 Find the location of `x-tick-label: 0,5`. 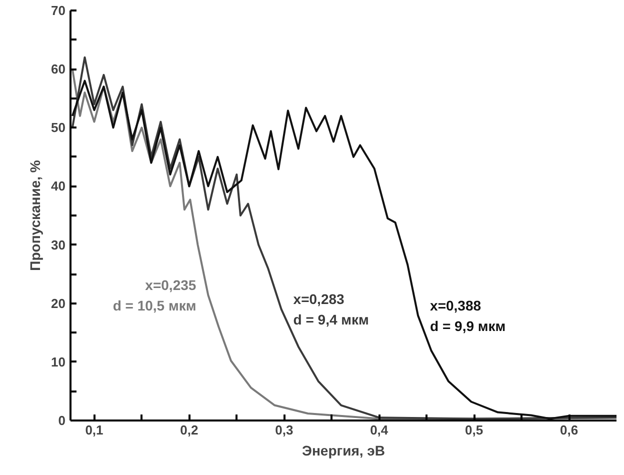

x-tick-label: 0,5 is located at coordinates (474, 430).